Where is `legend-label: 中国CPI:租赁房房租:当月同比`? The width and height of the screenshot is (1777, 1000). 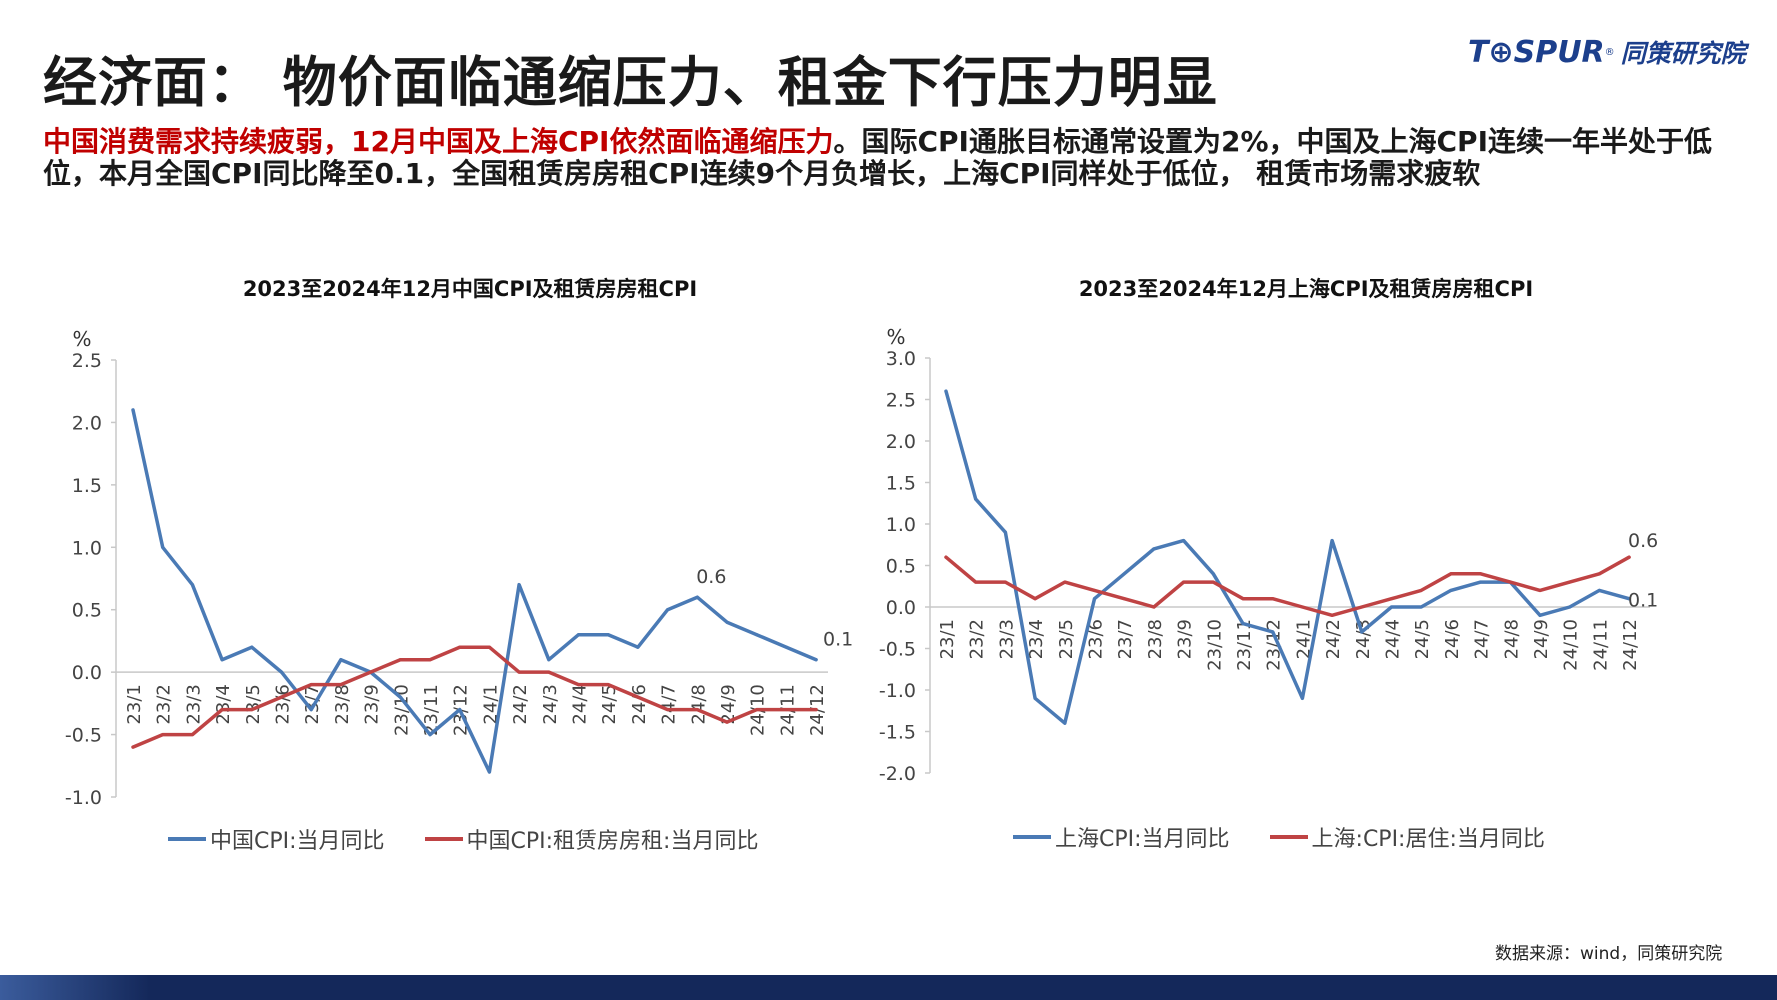
legend-label: 中国CPI:租赁房房租:当月同比 is located at coordinates (612, 841).